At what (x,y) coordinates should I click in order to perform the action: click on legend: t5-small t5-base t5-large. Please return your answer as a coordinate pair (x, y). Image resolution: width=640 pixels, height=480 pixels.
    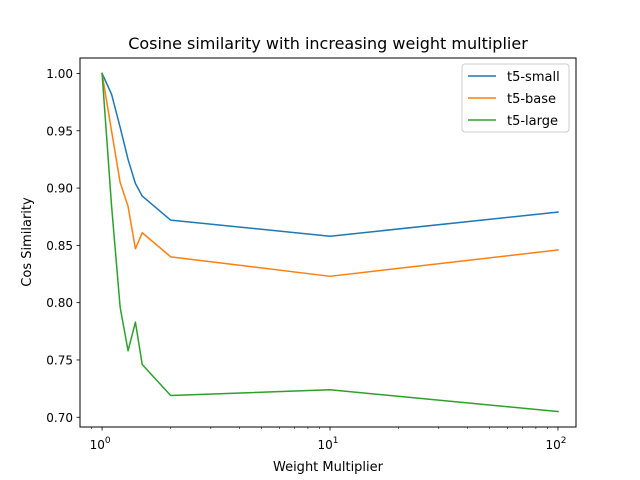
    Looking at the image, I should click on (515, 98).